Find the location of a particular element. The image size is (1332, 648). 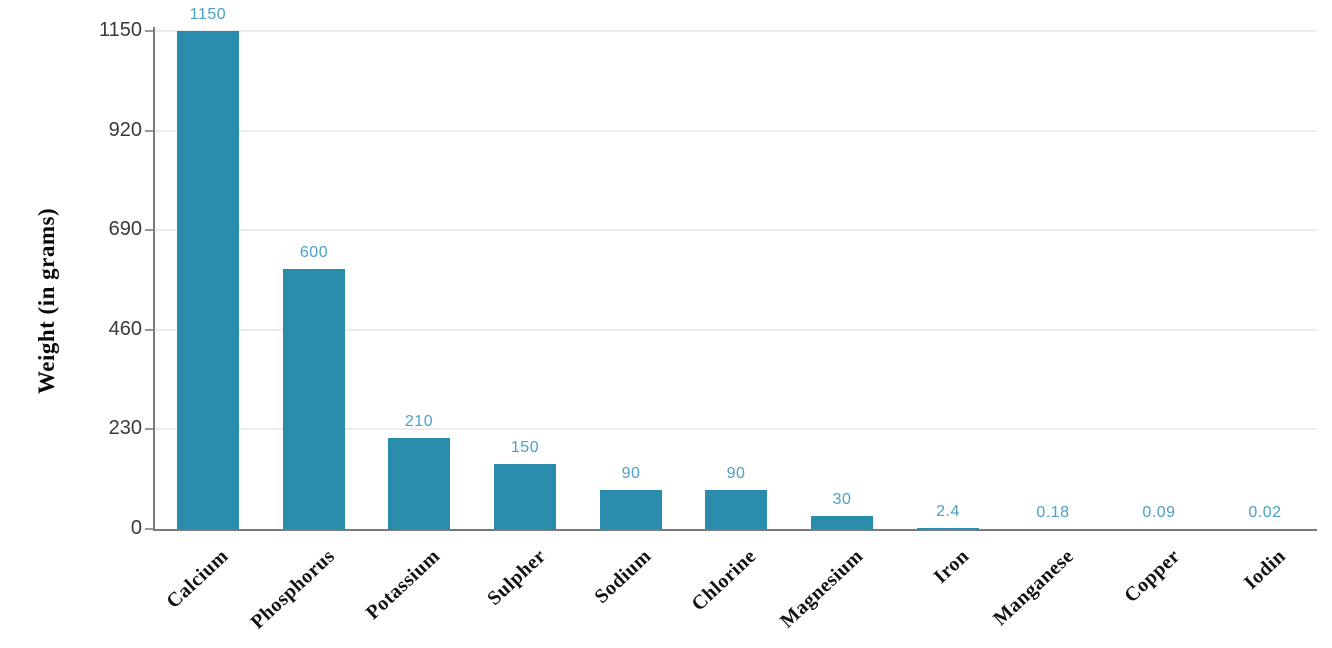

x-category-label-text: Magnesium is located at coordinates (821, 589).